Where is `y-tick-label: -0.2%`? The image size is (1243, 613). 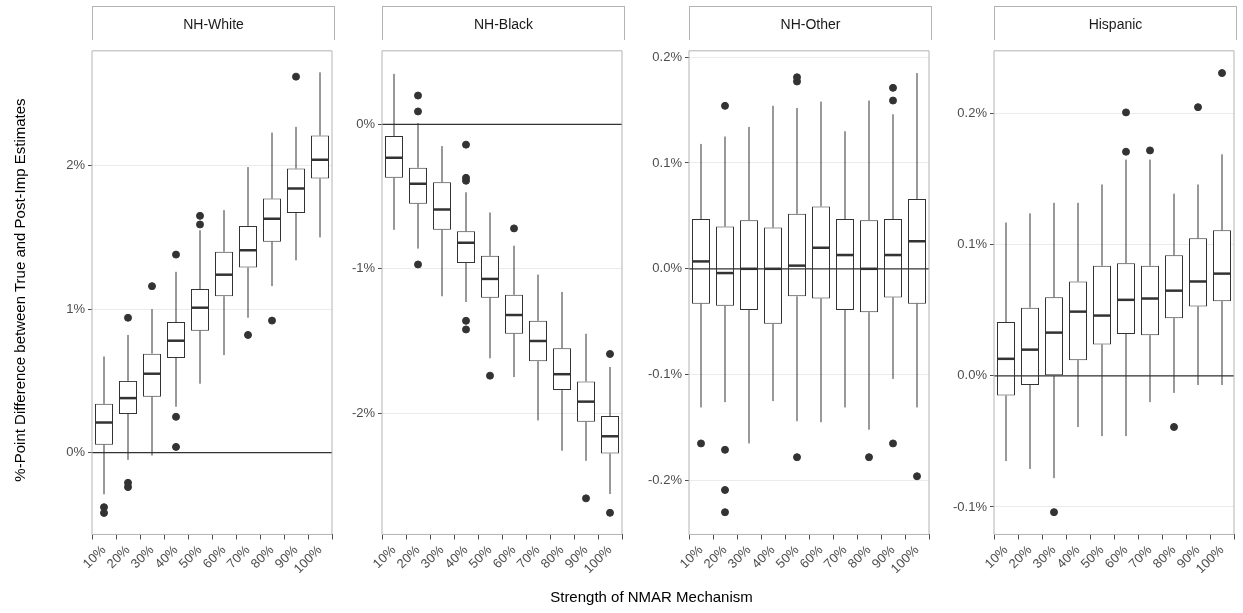
y-tick-label: -0.2% is located at coordinates (665, 480).